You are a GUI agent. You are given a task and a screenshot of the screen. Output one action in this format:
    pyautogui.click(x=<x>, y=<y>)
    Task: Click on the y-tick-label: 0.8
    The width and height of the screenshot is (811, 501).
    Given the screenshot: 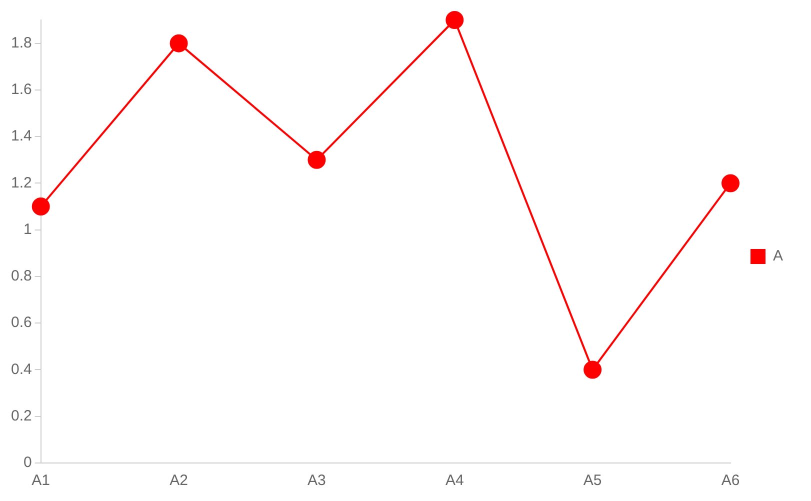 What is the action you would take?
    pyautogui.click(x=21, y=276)
    